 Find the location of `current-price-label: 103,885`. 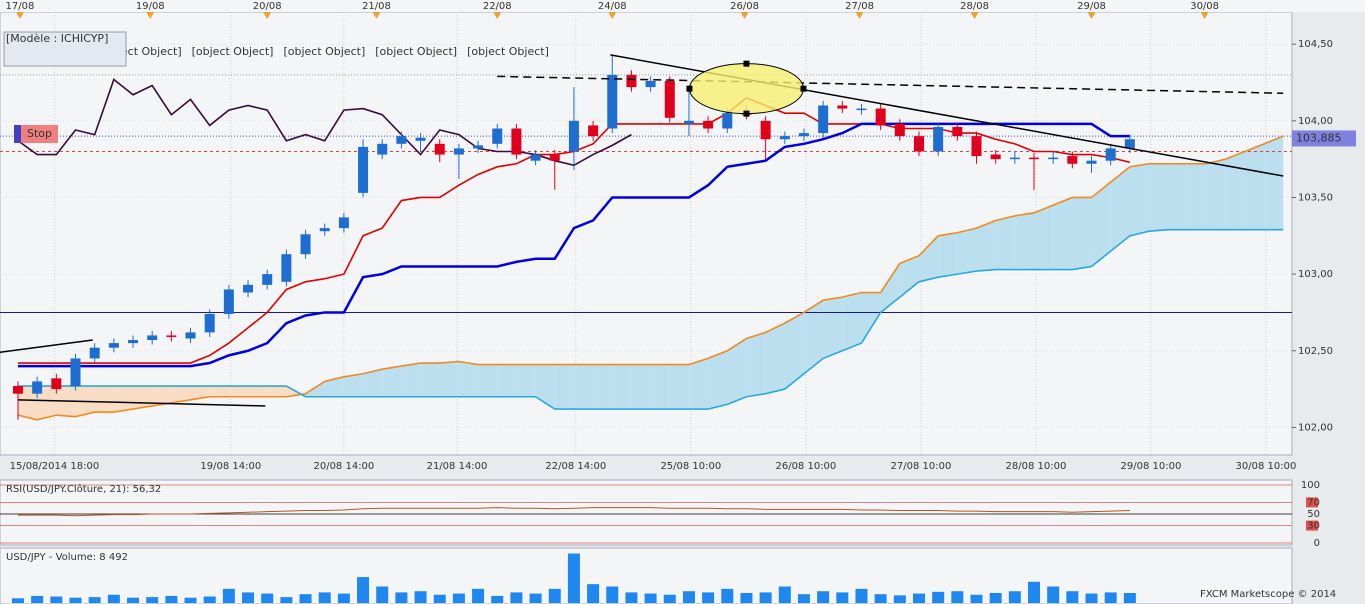

current-price-label: 103,885 is located at coordinates (1319, 137).